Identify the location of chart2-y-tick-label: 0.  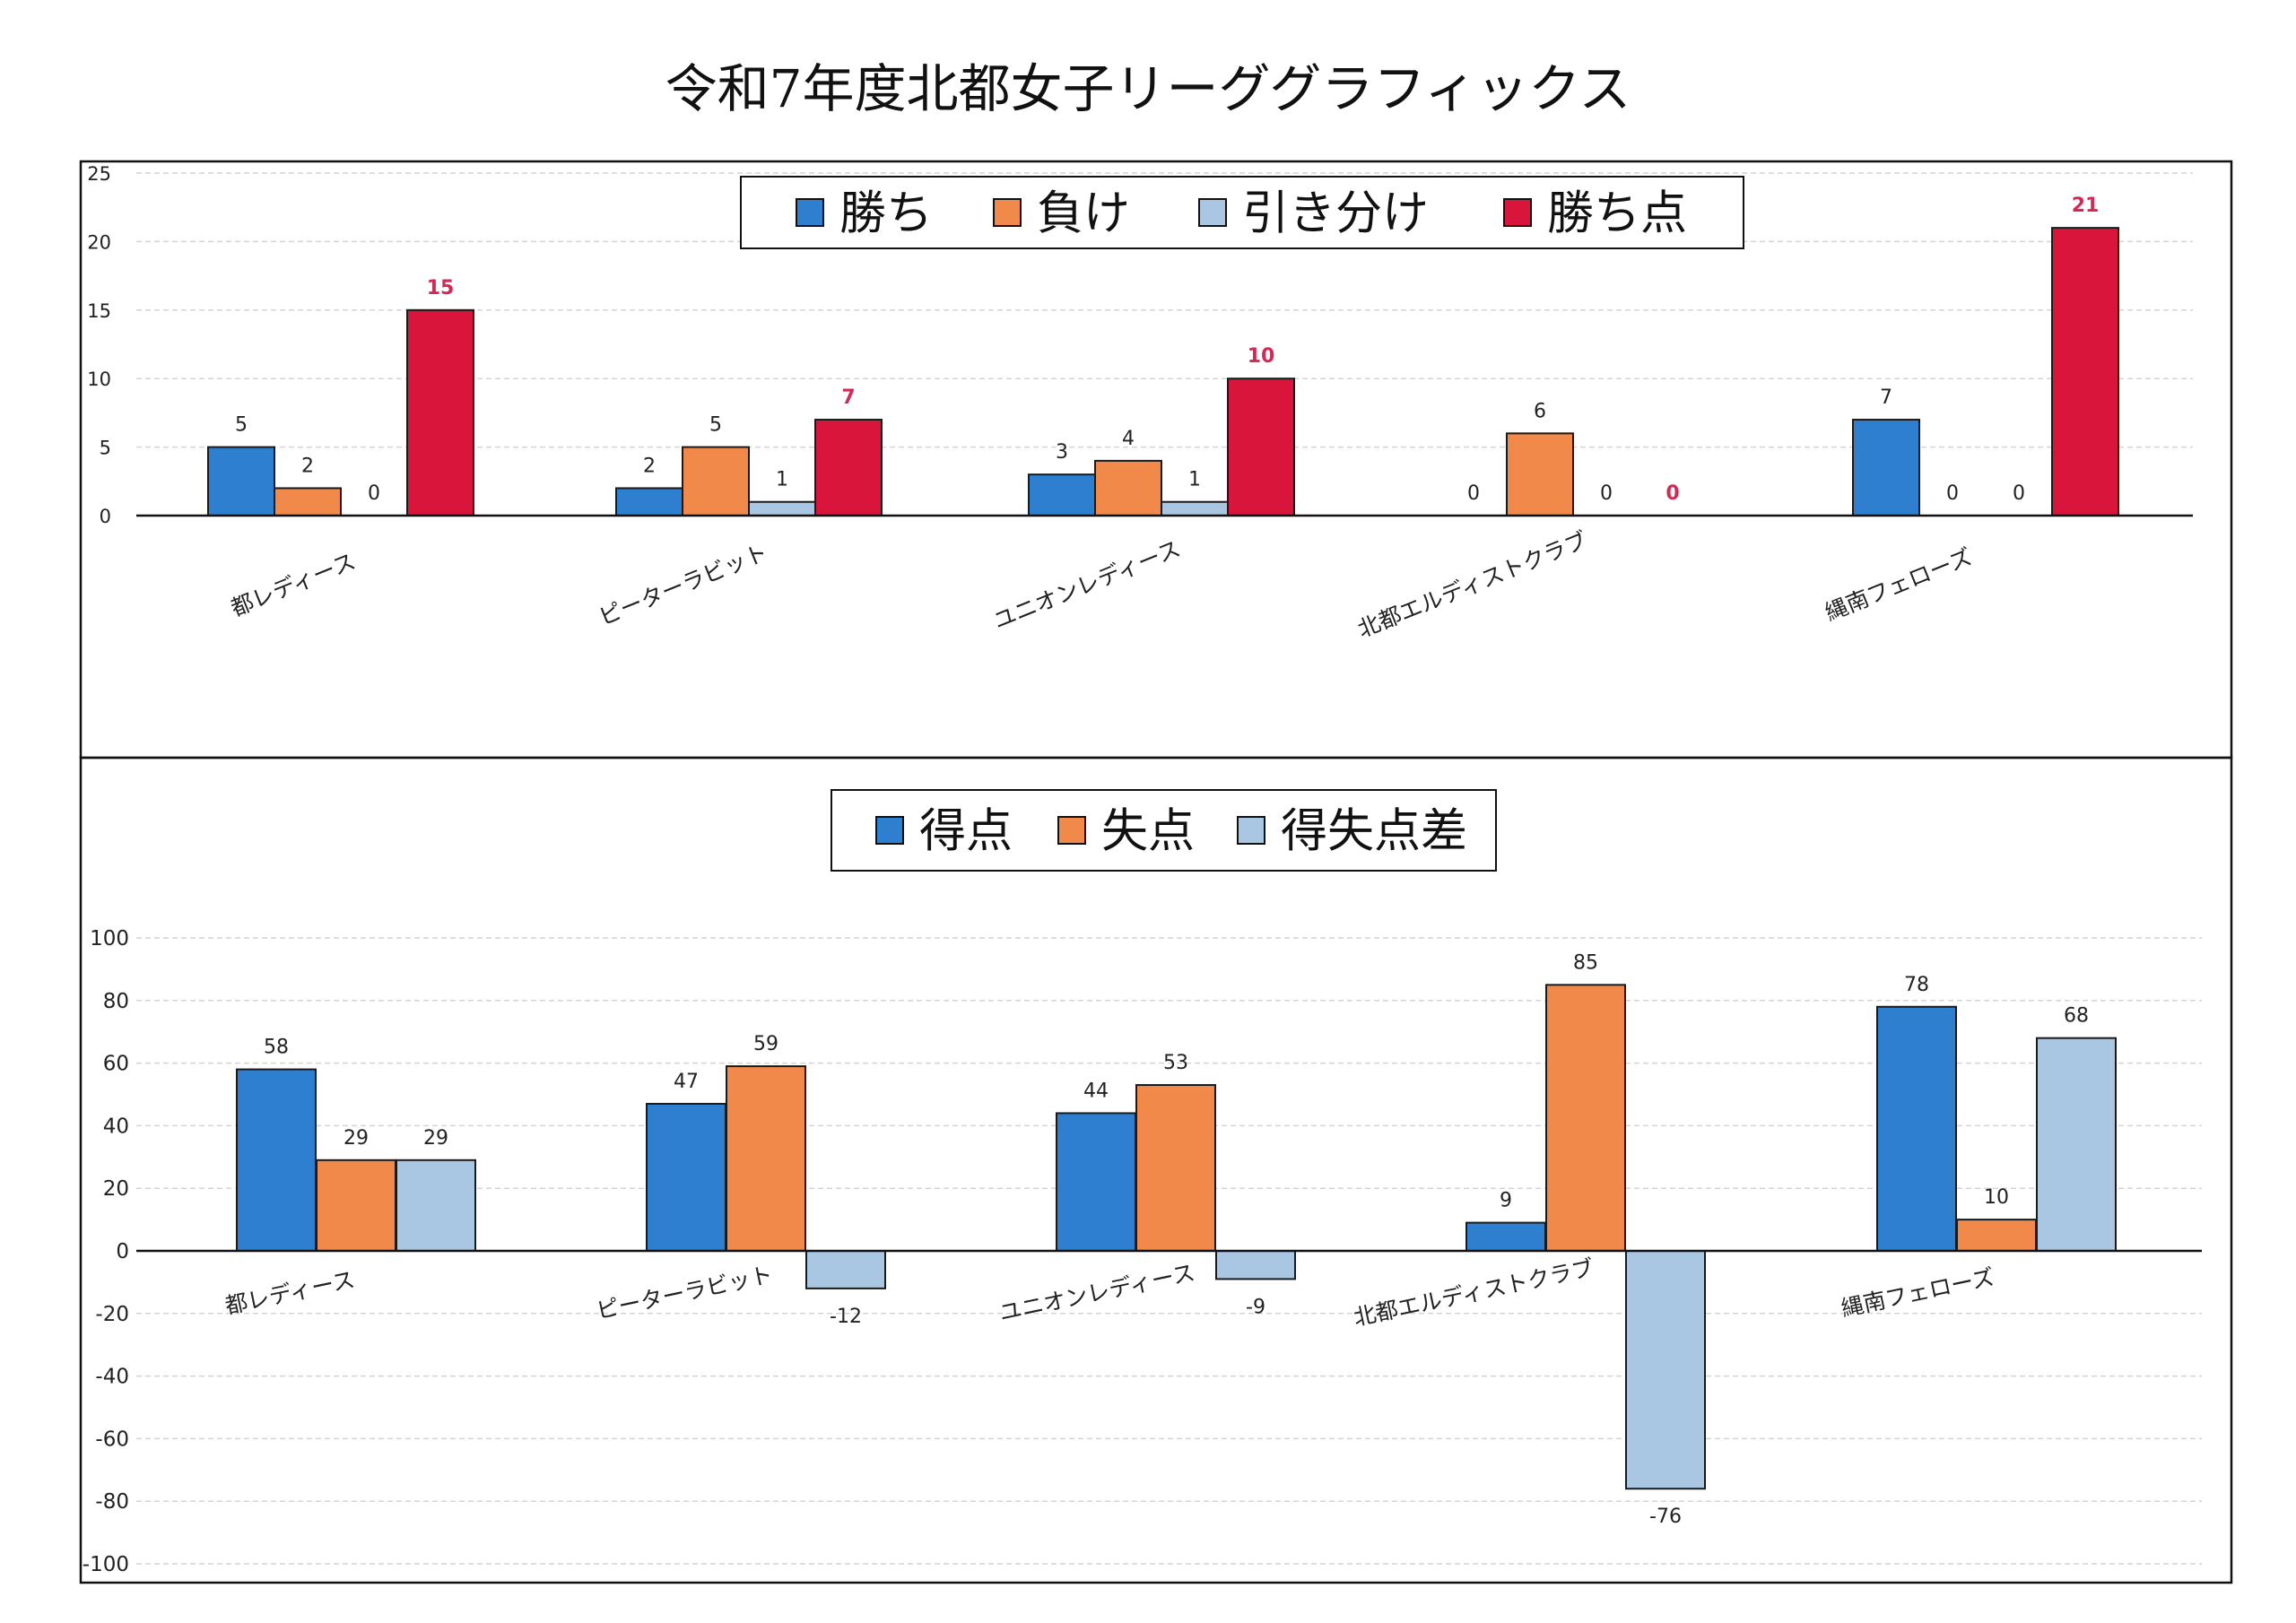
(122, 1251).